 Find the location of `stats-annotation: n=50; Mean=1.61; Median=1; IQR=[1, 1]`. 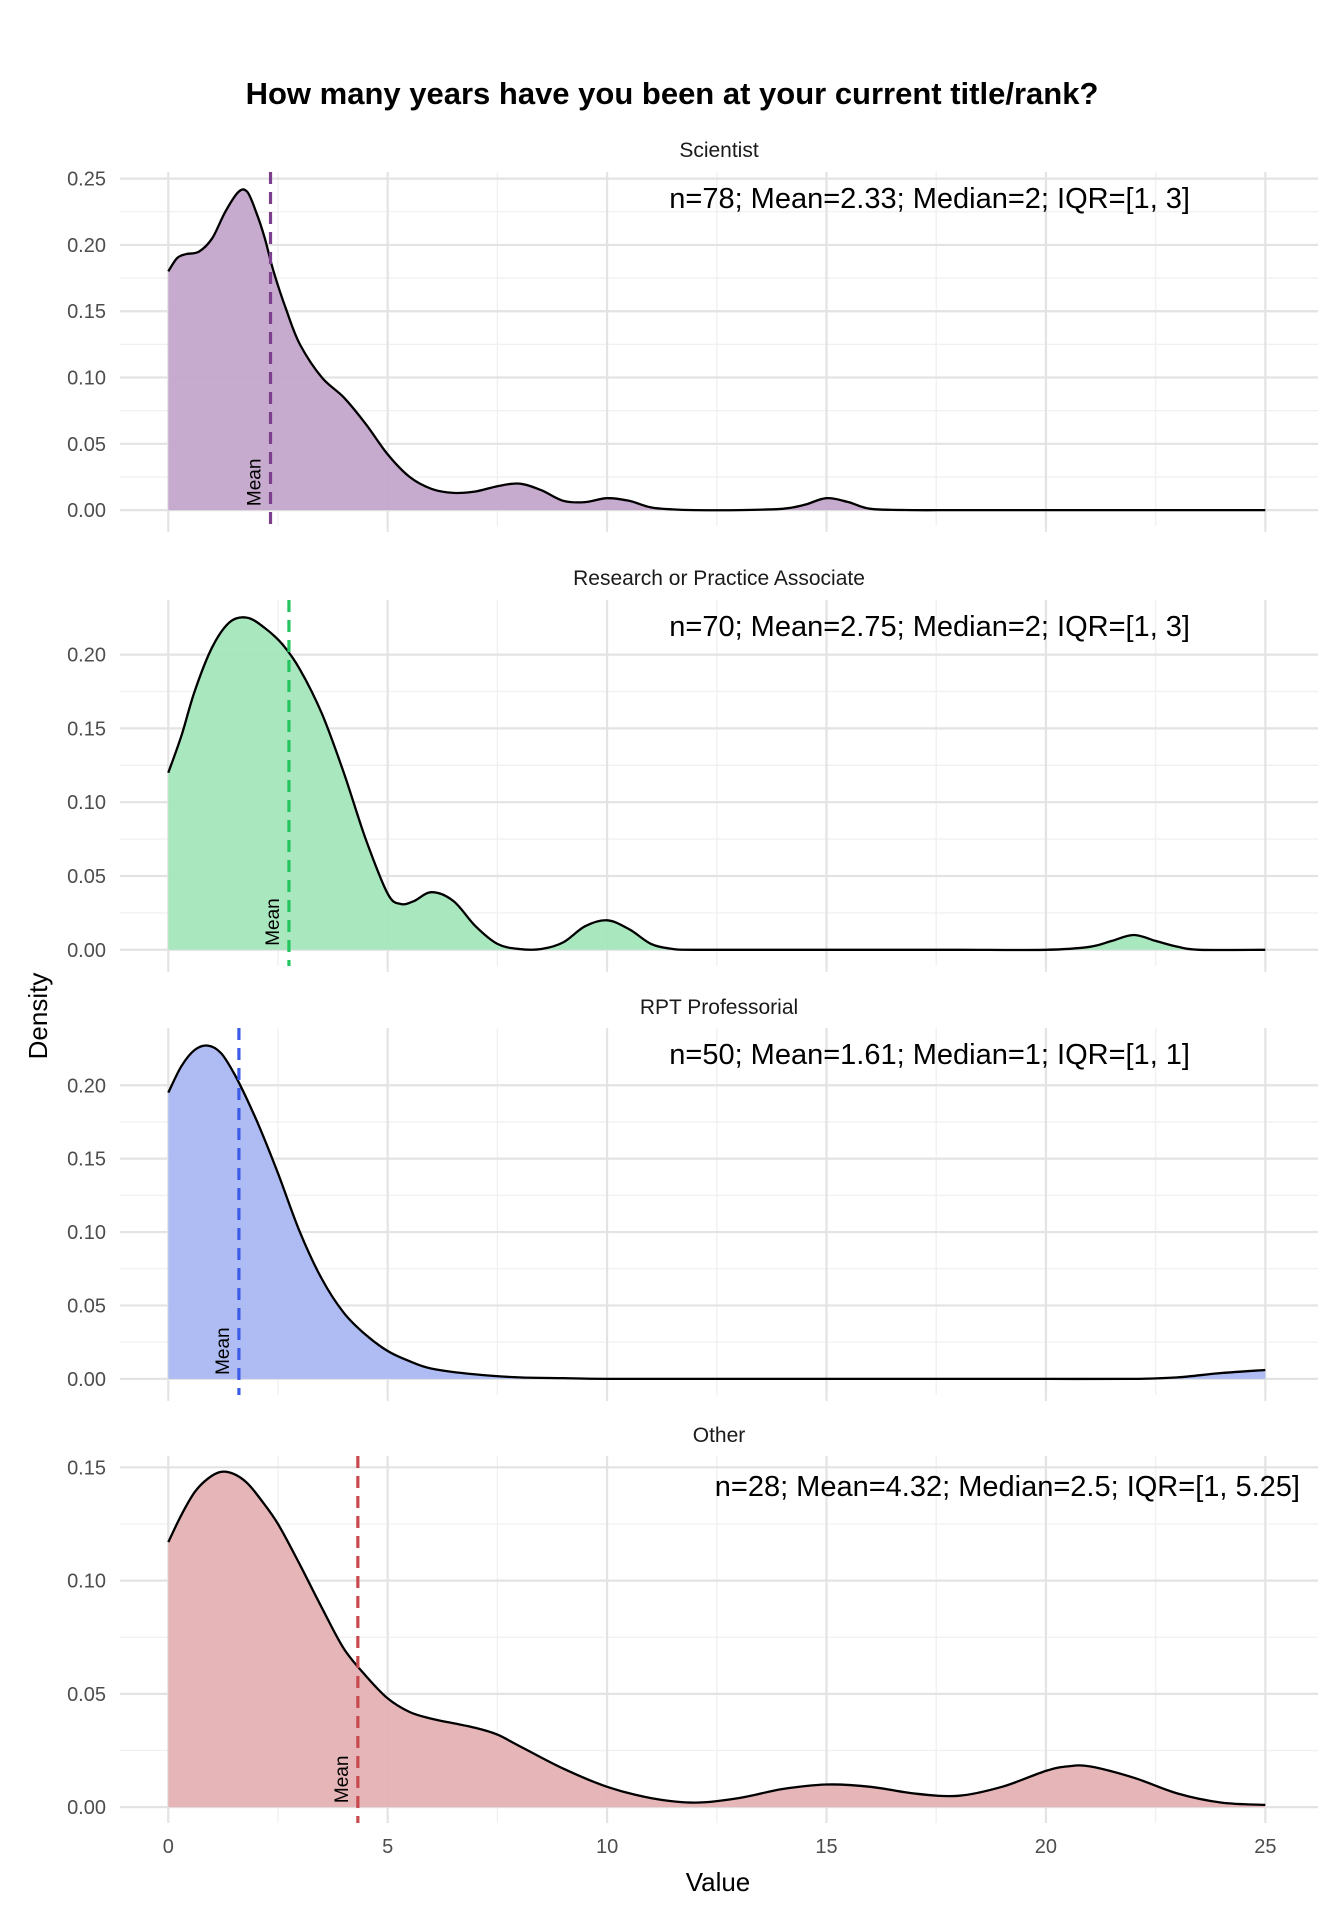

stats-annotation: n=50; Mean=1.61; Median=1; IQR=[1, 1] is located at coordinates (929, 1055).